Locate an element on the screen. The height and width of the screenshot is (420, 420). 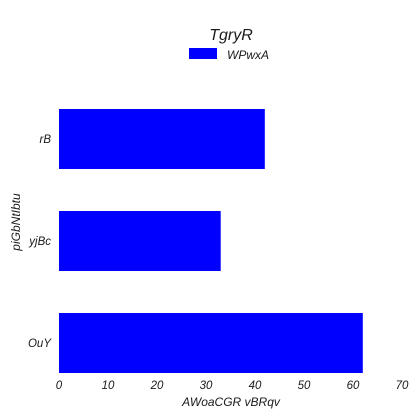
y-tick-label: yjBc is located at coordinates (39, 242).